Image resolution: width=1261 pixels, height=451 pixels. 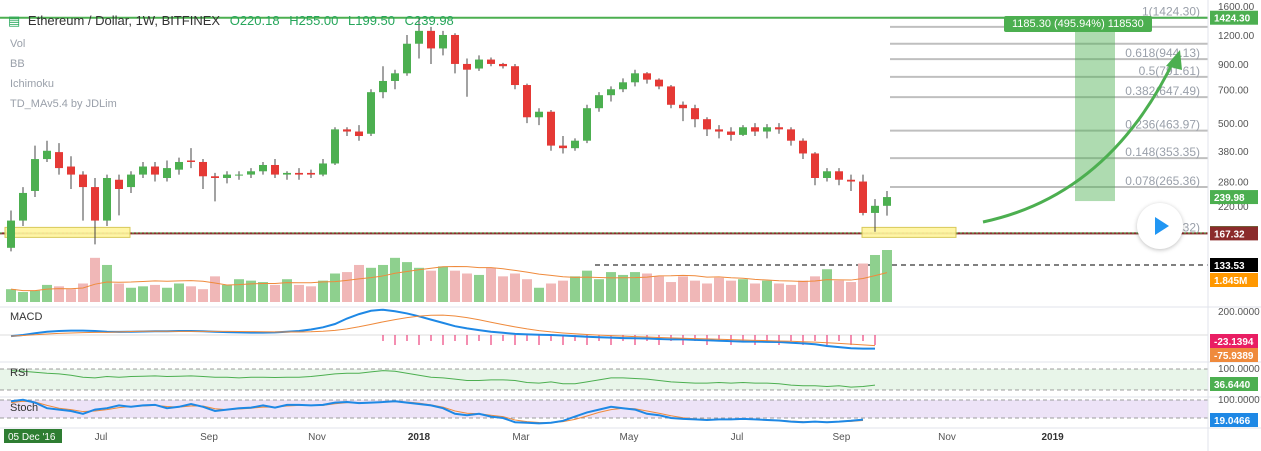 I want to click on stoch-title: Stoch, so click(x=24, y=408).